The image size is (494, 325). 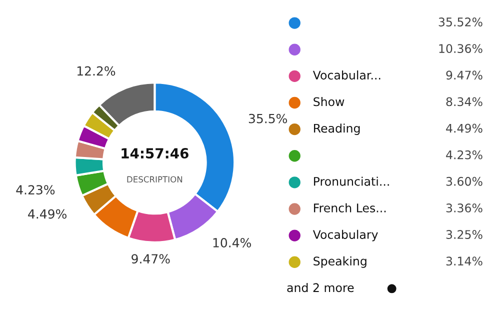 I want to click on text: 3.14%, so click(x=464, y=261).